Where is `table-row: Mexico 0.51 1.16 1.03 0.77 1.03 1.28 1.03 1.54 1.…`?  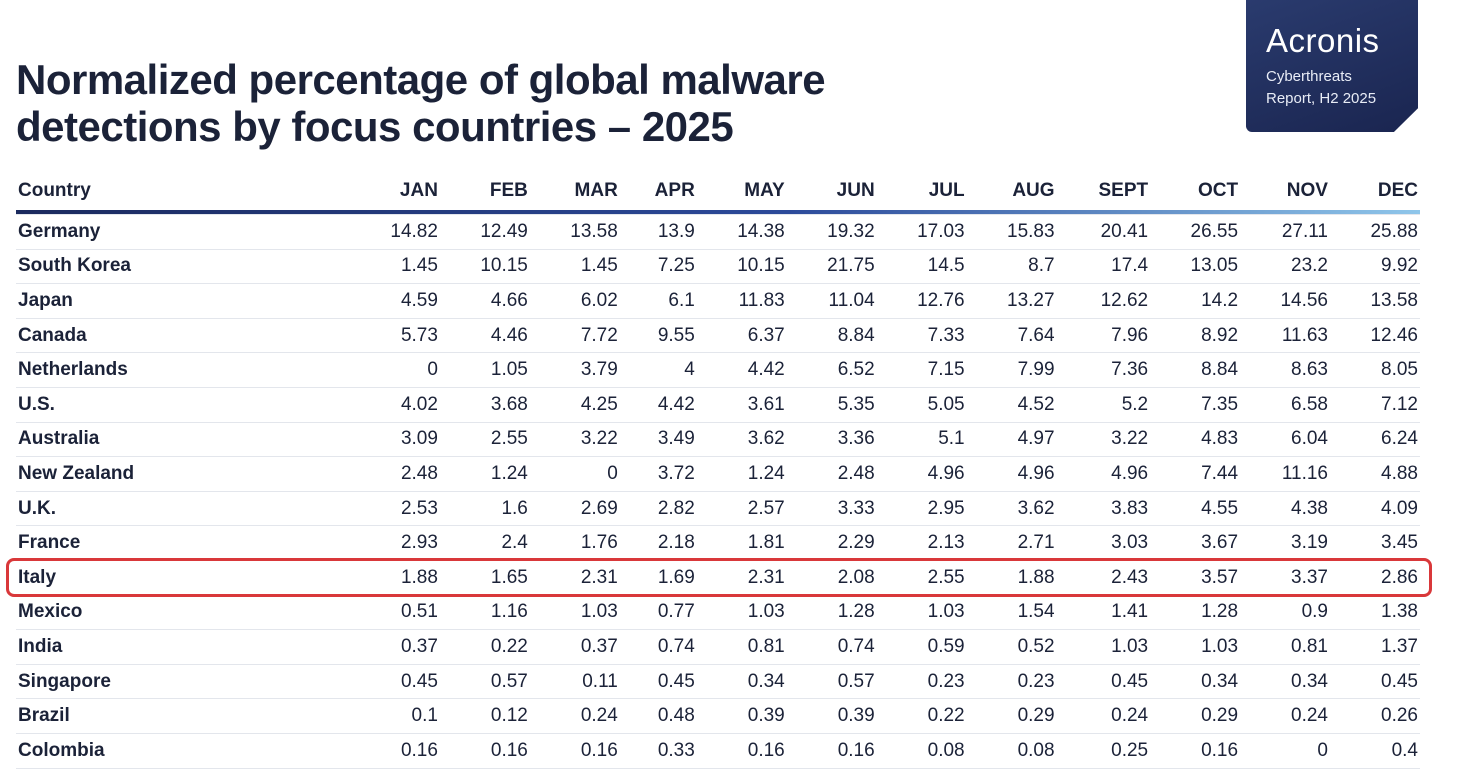 table-row: Mexico 0.51 1.16 1.03 0.77 1.03 1.28 1.03 1.54 1.… is located at coordinates (718, 613).